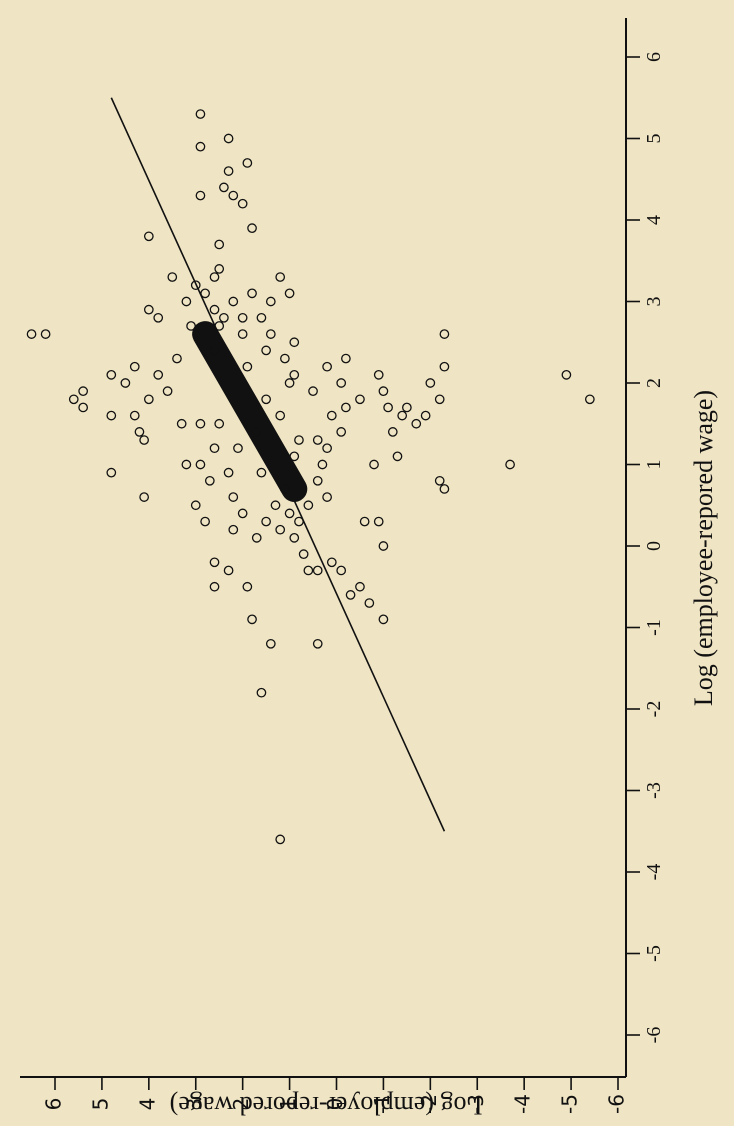  What do you see at coordinates (654, 546) in the screenshot?
I see `x-tick-label: 0` at bounding box center [654, 546].